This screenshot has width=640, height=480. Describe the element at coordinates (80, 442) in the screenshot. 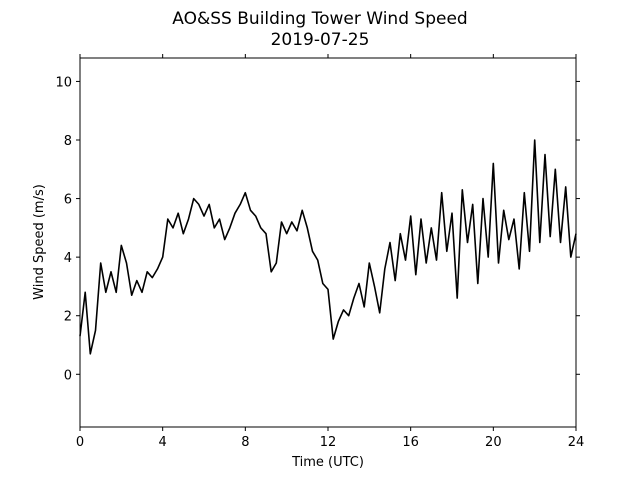

I see `x-tick-label: 0` at that location.